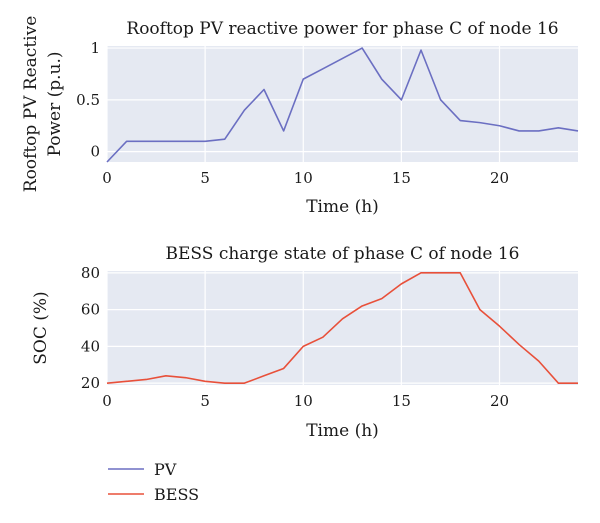 The width and height of the screenshot is (600, 523). Describe the element at coordinates (31, 104) in the screenshot. I see `pv-y-axis-label-0: Rooftop PV Reactive` at that location.